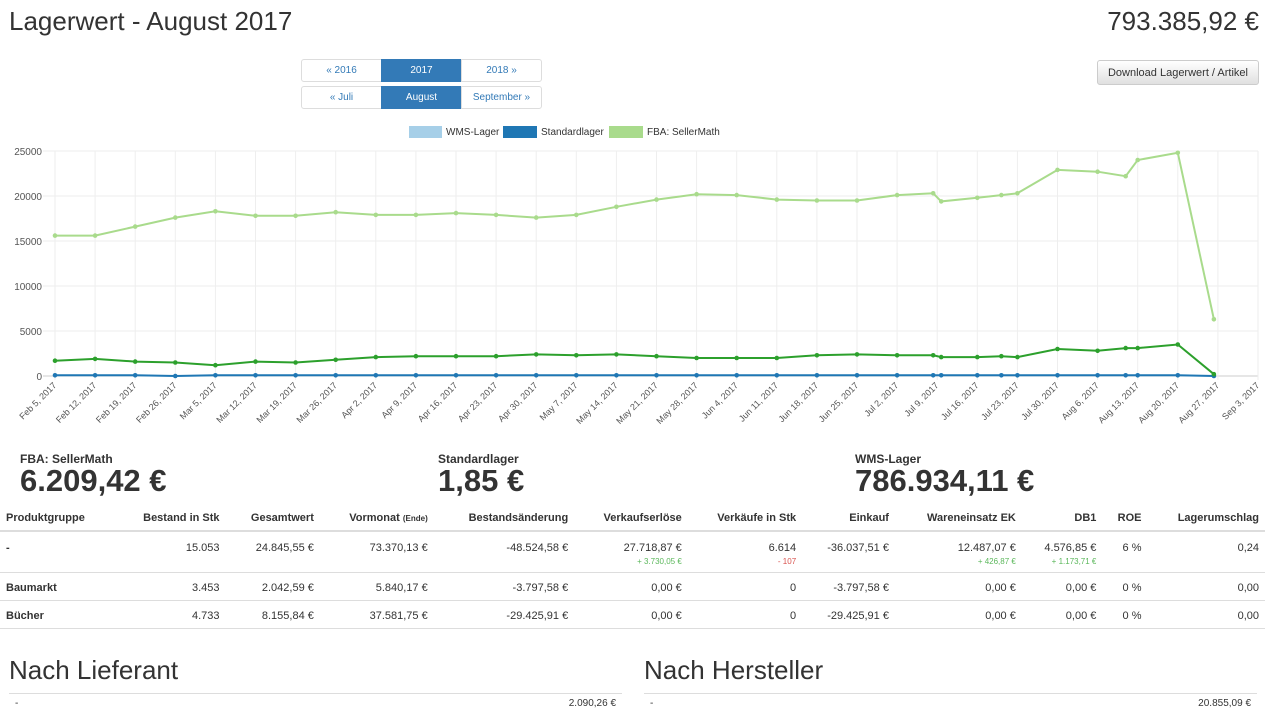 This screenshot has width=1265, height=713. I want to click on cell-stock: 4.733, so click(170, 614).